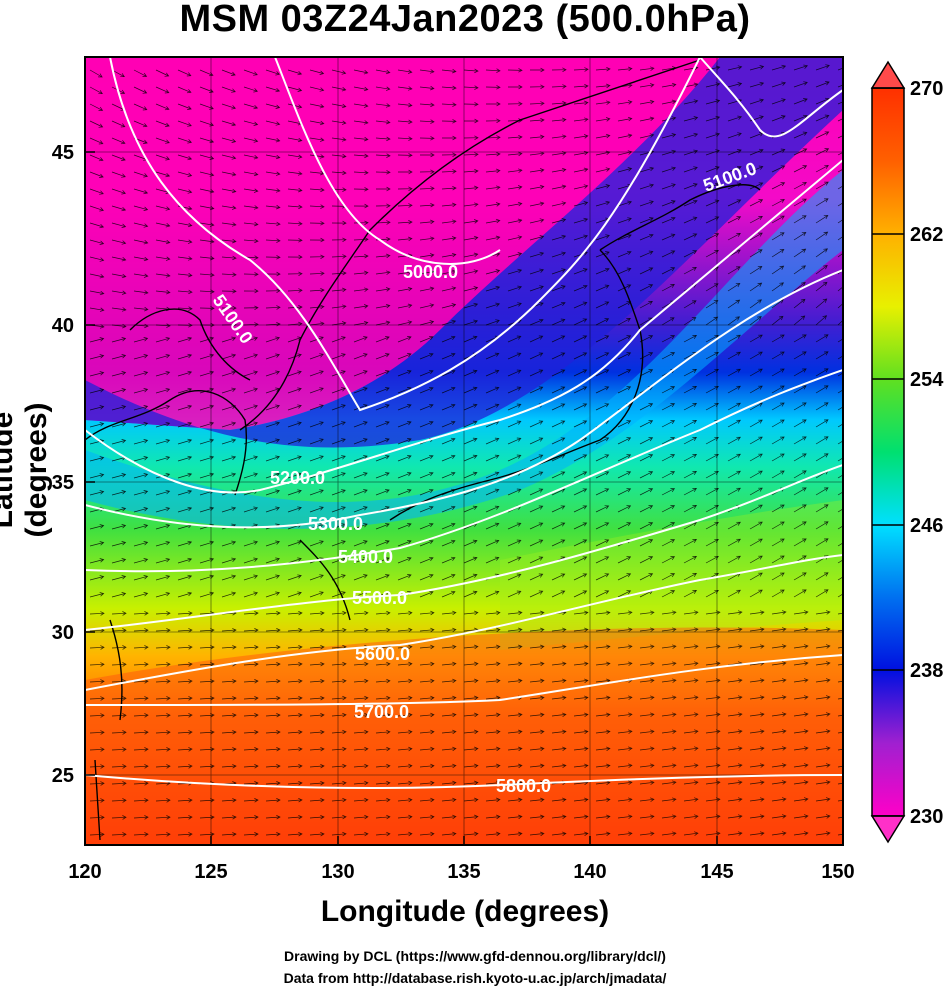  Describe the element at coordinates (927, 380) in the screenshot. I see `colorbar-tick-label: 254` at that location.